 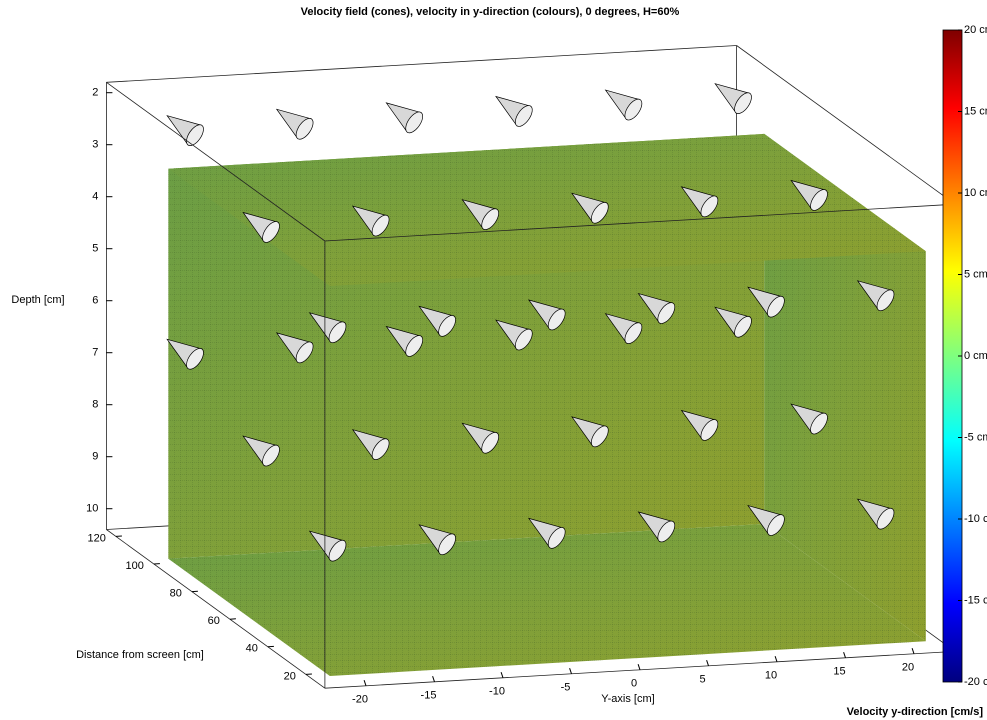 I want to click on z-axis-label: Depth [cm], so click(x=37, y=300).